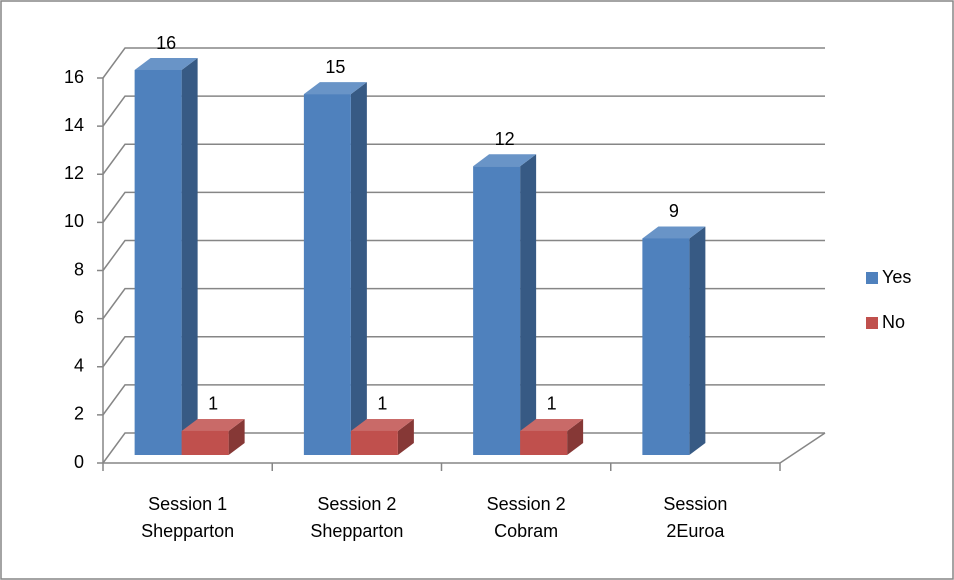 This screenshot has width=954, height=580. What do you see at coordinates (674, 211) in the screenshot?
I see `data-label: 9` at bounding box center [674, 211].